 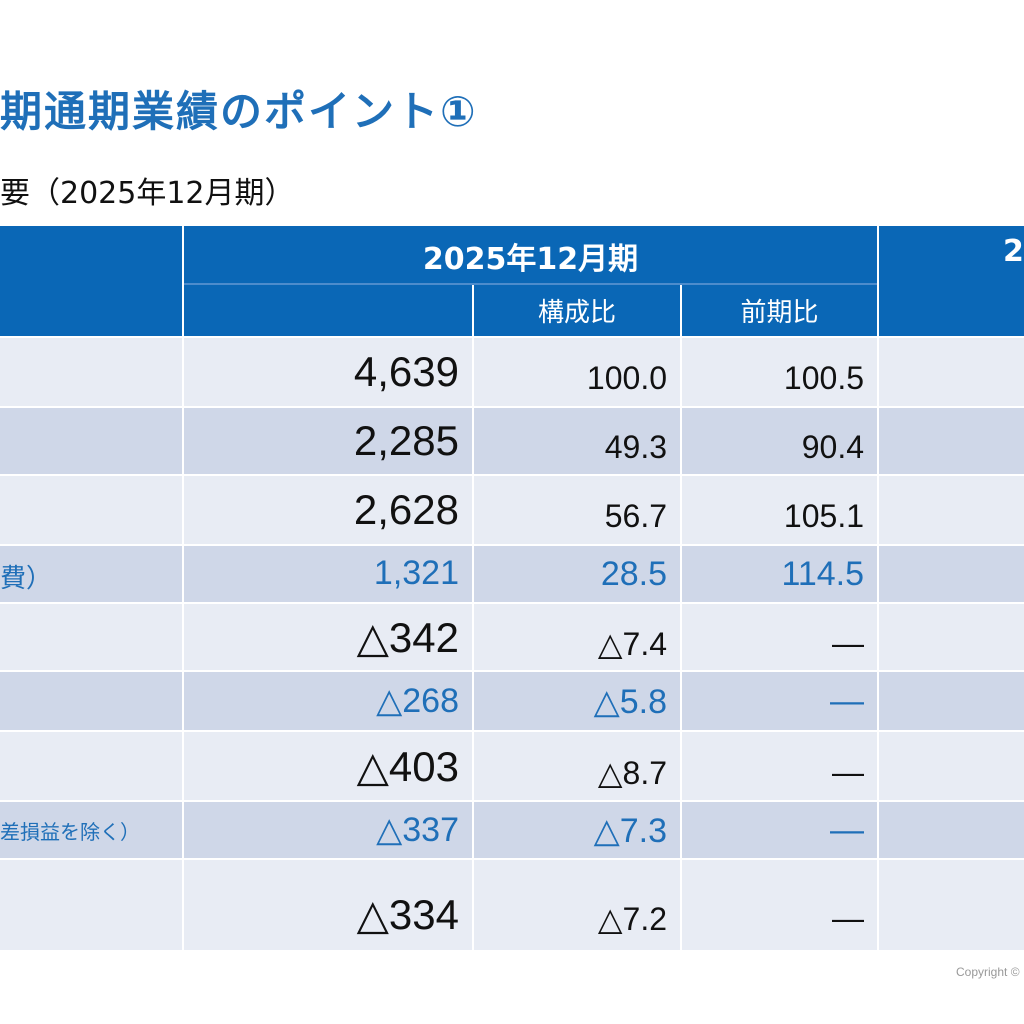 I want to click on value-cell: 2,628, so click(x=406, y=509).